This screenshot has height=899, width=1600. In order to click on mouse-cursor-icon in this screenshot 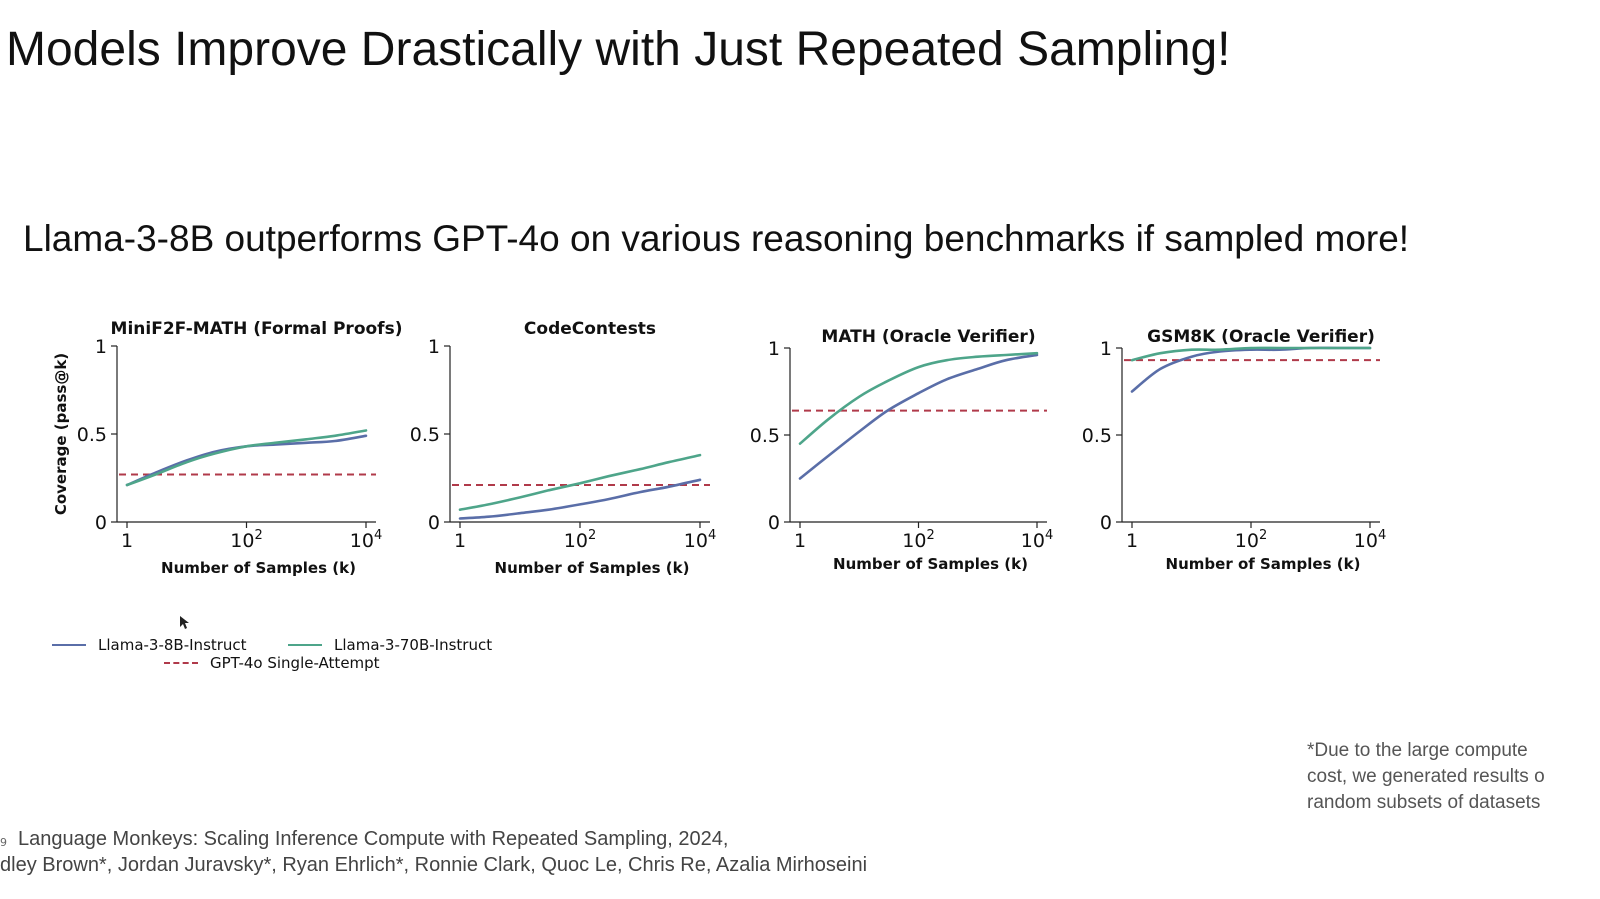, I will do `click(184, 622)`.